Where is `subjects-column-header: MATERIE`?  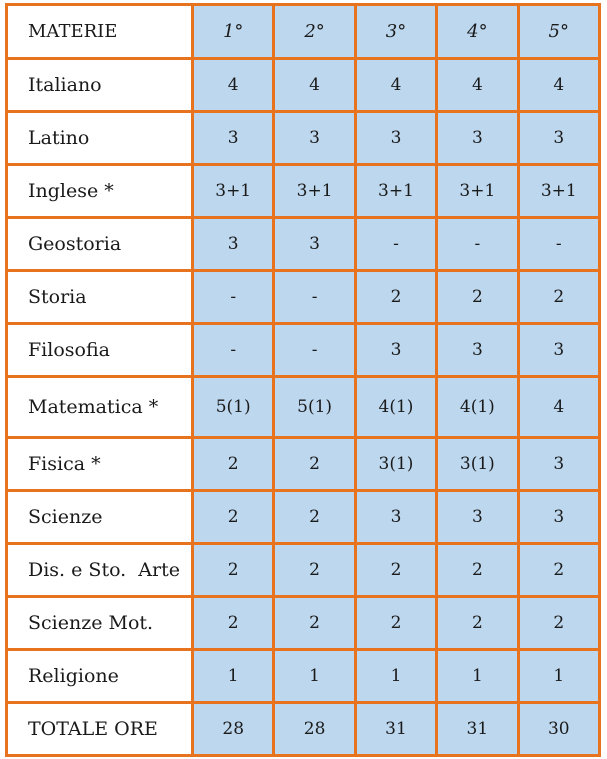 subjects-column-header: MATERIE is located at coordinates (99, 31).